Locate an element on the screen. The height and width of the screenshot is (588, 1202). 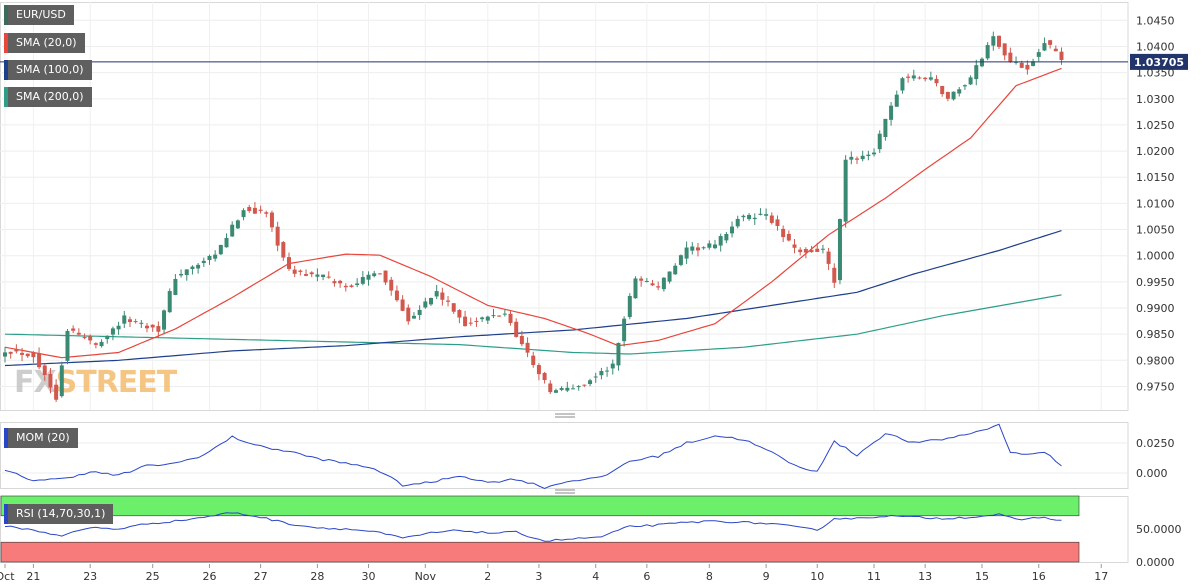
rsi-swatch is located at coordinates (6, 514).